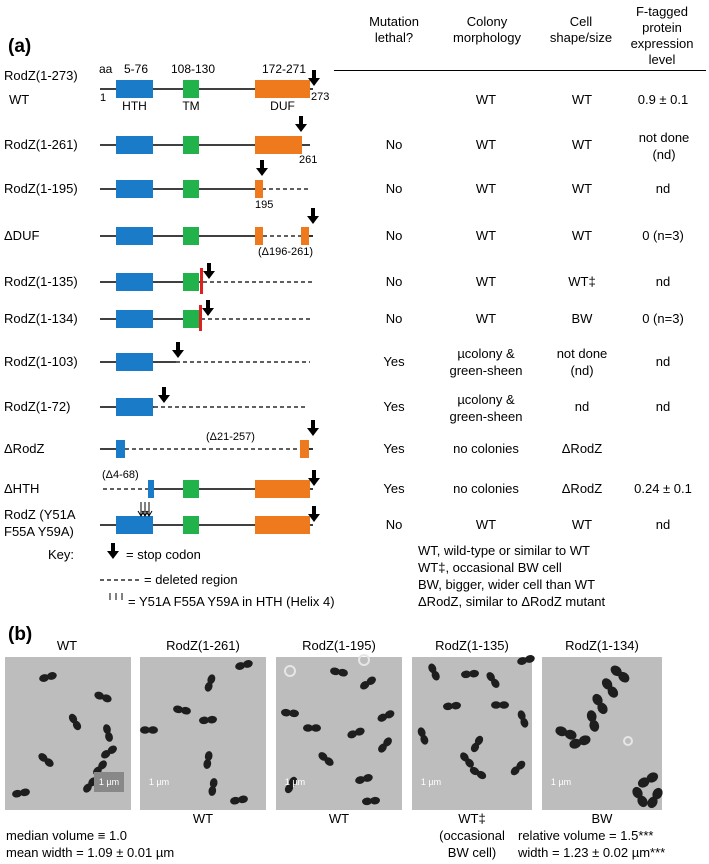 This screenshot has width=709, height=864. What do you see at coordinates (339, 818) in the screenshot?
I see `image-shape-label: WT` at bounding box center [339, 818].